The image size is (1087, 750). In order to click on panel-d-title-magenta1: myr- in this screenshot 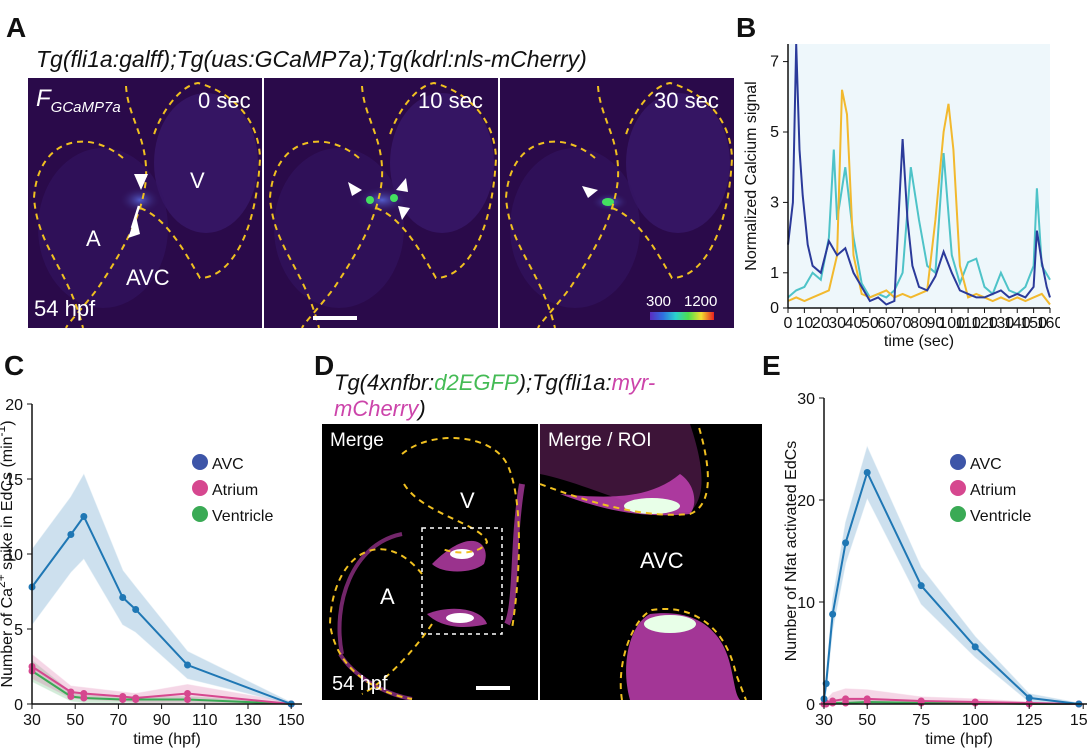, I will do `click(634, 382)`.